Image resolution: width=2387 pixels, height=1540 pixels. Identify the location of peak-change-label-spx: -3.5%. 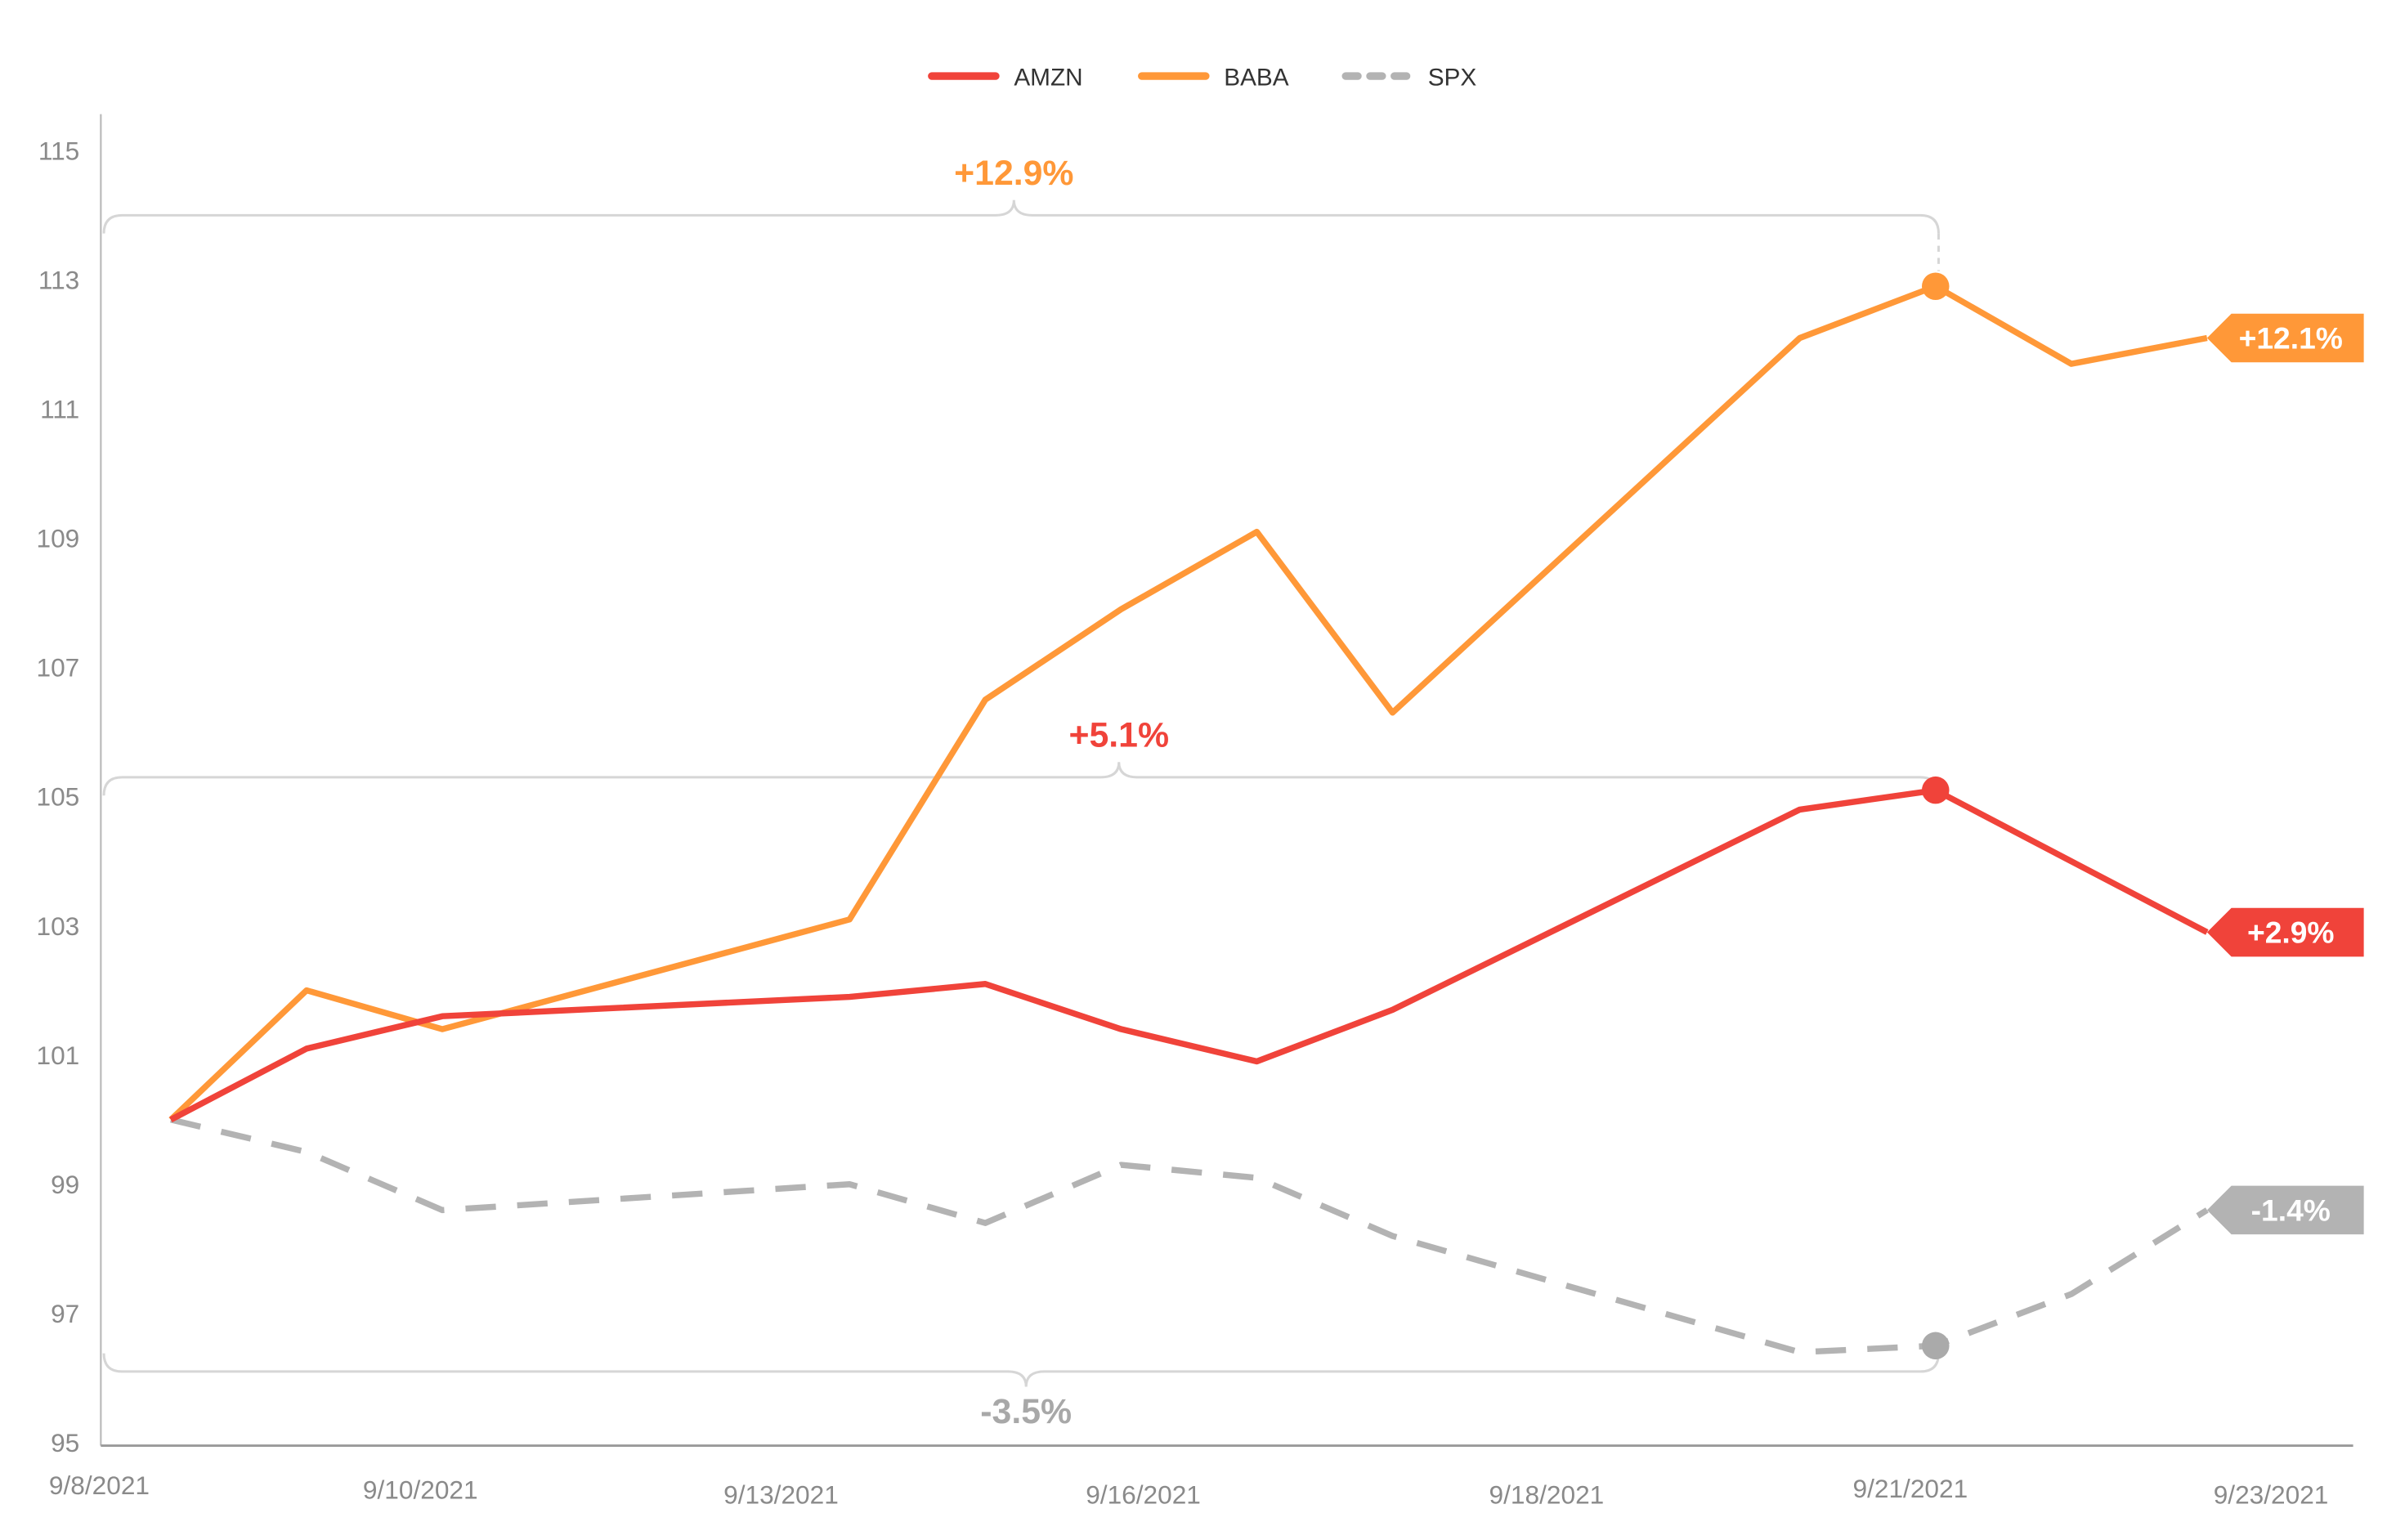
(1026, 1412).